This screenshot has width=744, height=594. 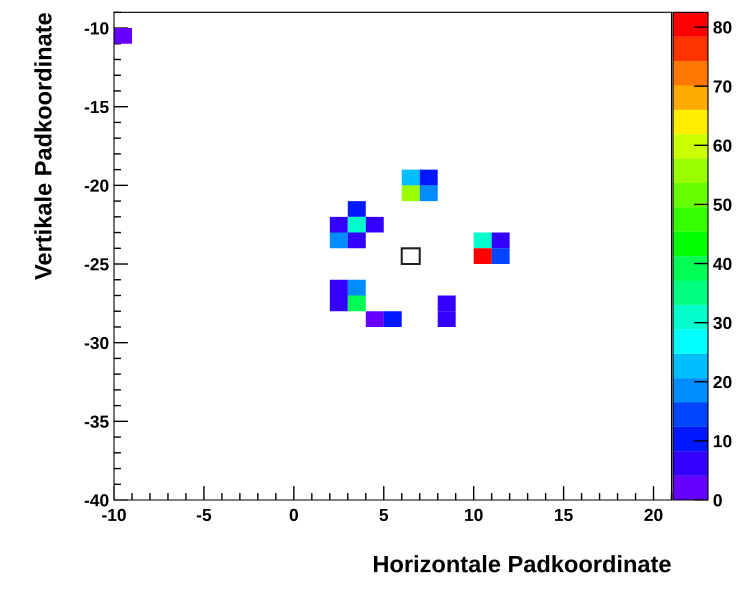 I want to click on color-bar-label: 80, so click(x=722, y=27).